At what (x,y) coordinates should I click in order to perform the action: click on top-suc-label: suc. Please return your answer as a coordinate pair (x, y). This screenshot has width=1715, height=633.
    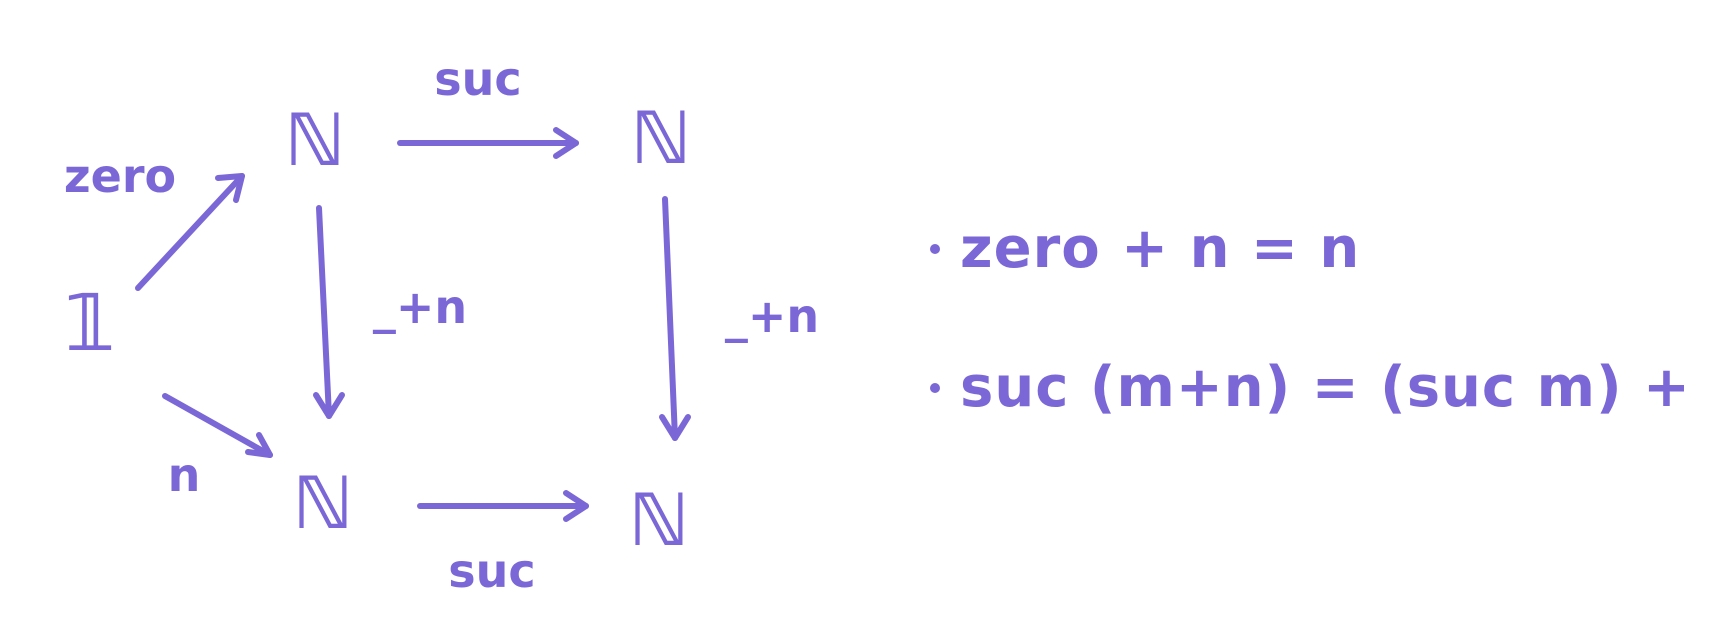
    Looking at the image, I should click on (478, 79).